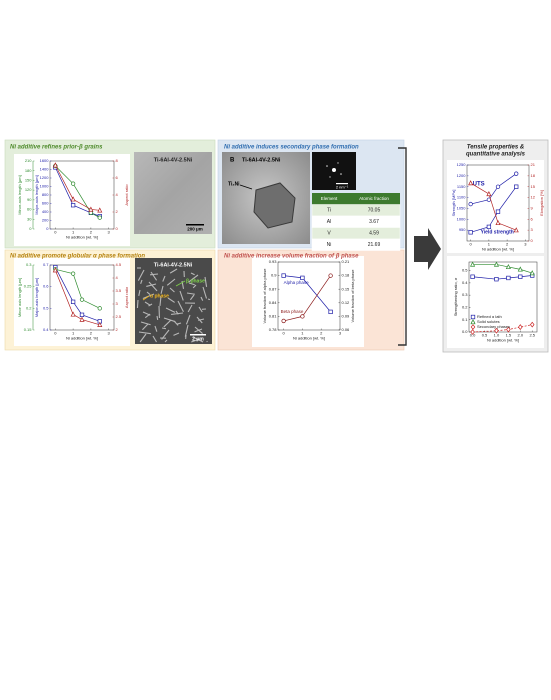 This screenshot has width=551, height=700. Describe the element at coordinates (473, 335) in the screenshot. I see `x-tick-label: 0.0` at that location.